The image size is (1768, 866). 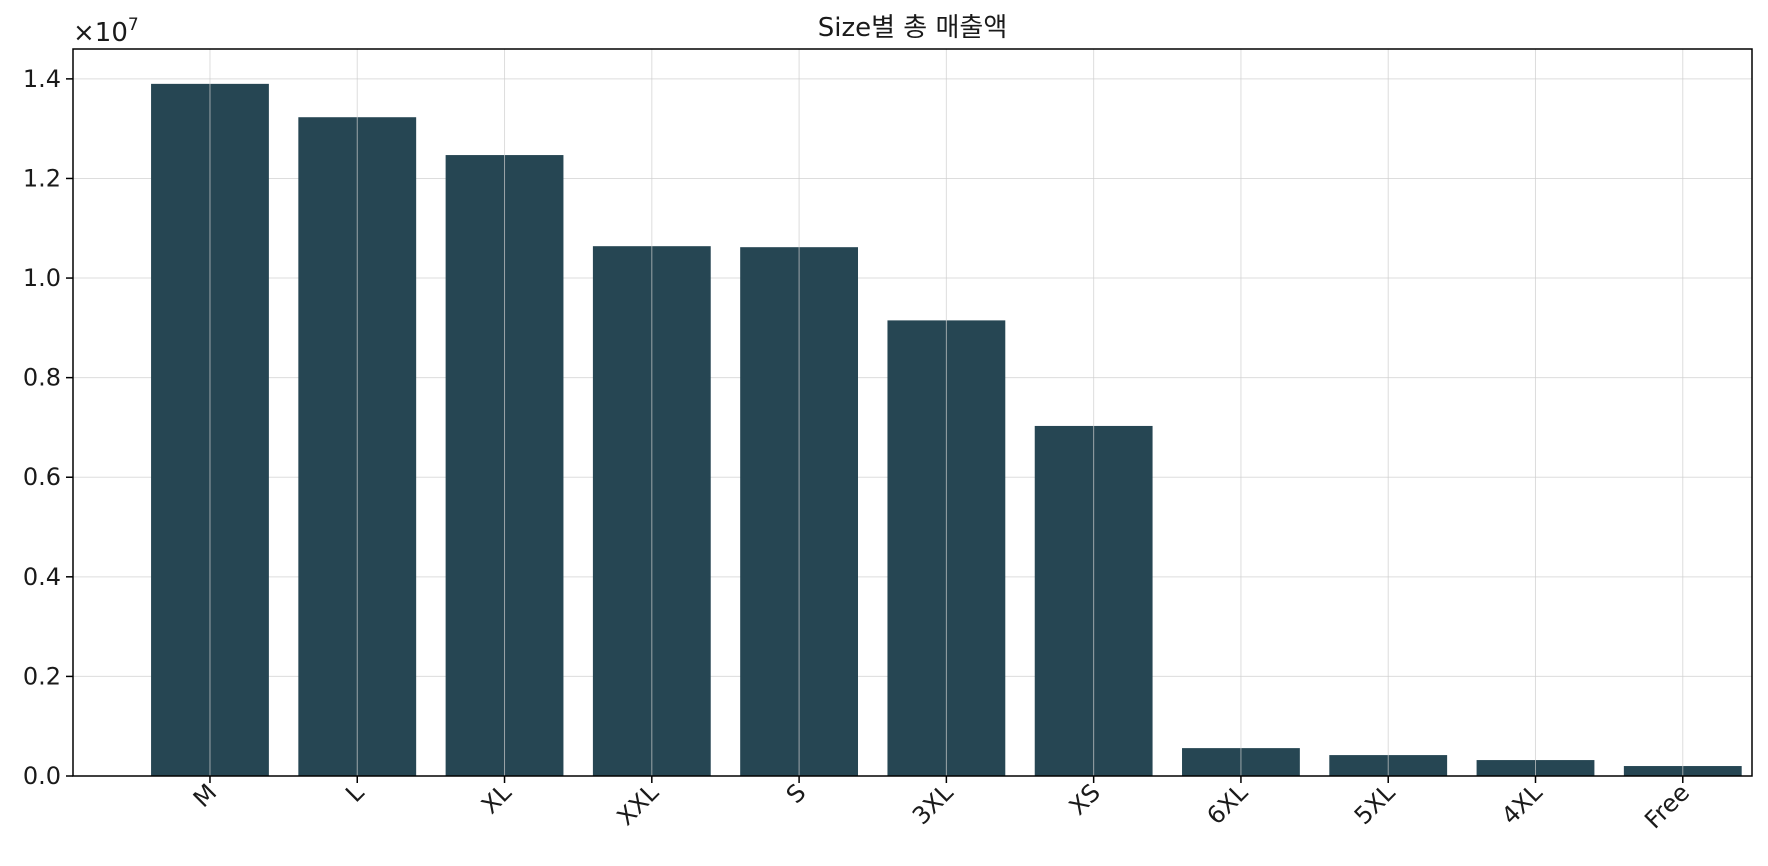 What do you see at coordinates (1085, 799) in the screenshot?
I see `x-tick-label: XS` at bounding box center [1085, 799].